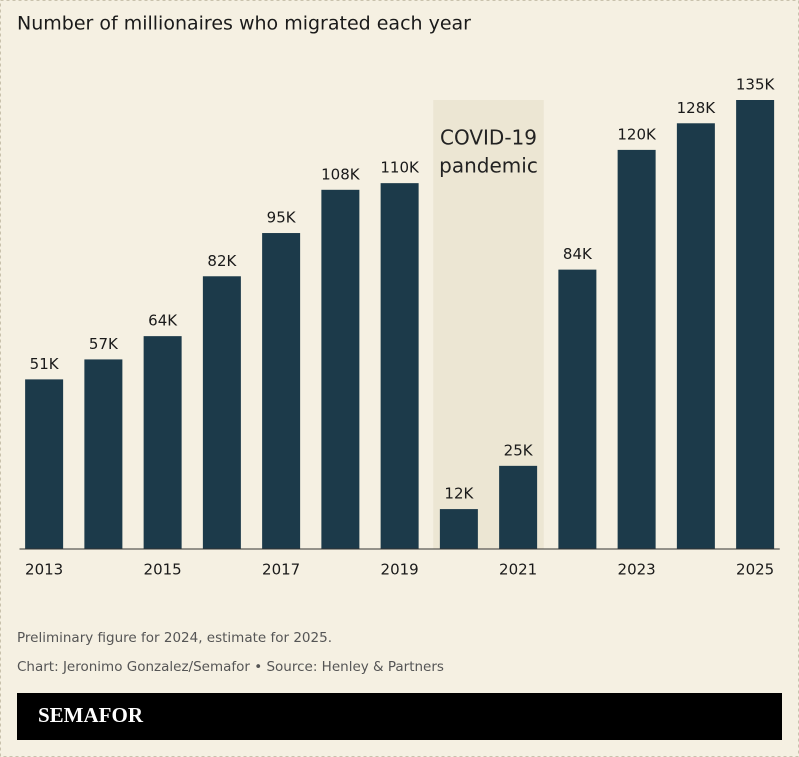 This screenshot has width=799, height=757. I want to click on annotation: COVID-19, so click(488, 138).